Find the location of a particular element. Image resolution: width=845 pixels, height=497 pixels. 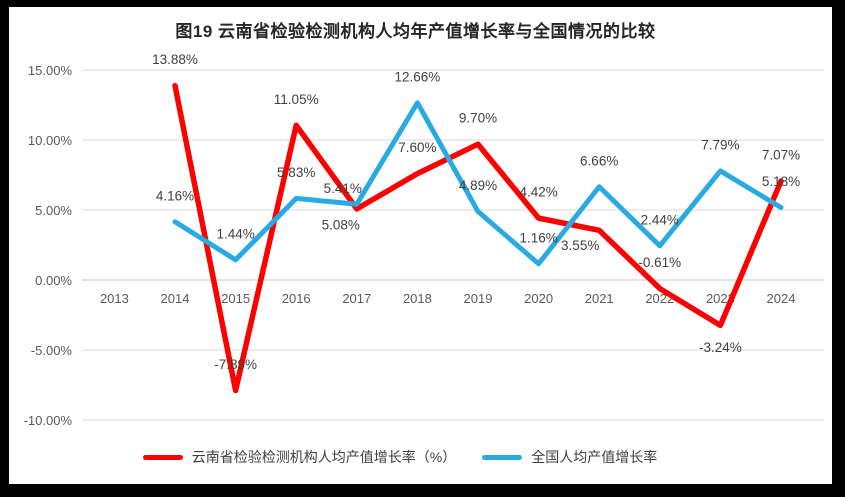

x-tick-label: 2013 is located at coordinates (114, 298).